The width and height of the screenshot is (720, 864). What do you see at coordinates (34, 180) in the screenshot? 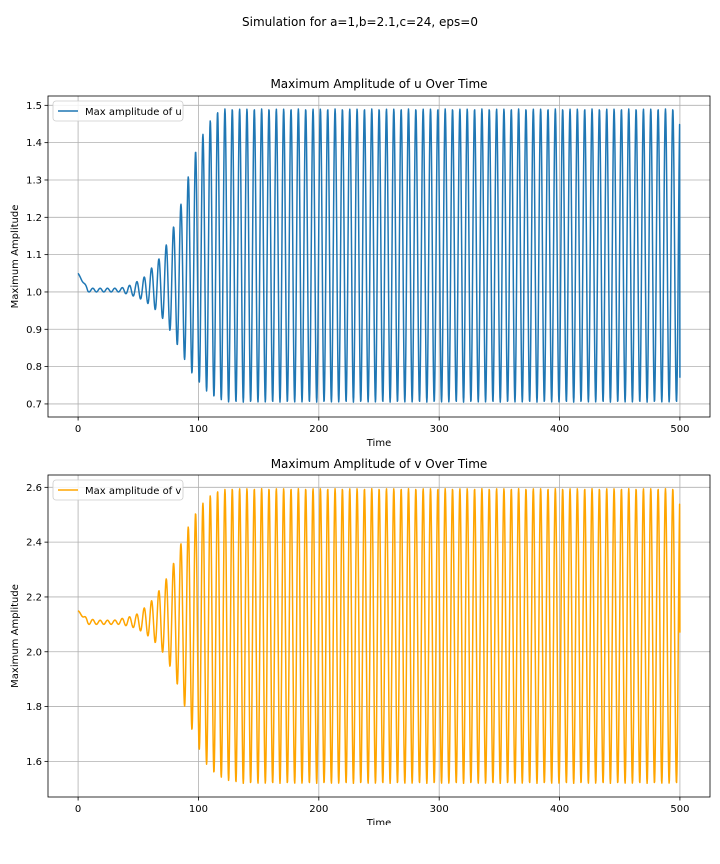
I see `y-tick-label: 1.3` at bounding box center [34, 180].